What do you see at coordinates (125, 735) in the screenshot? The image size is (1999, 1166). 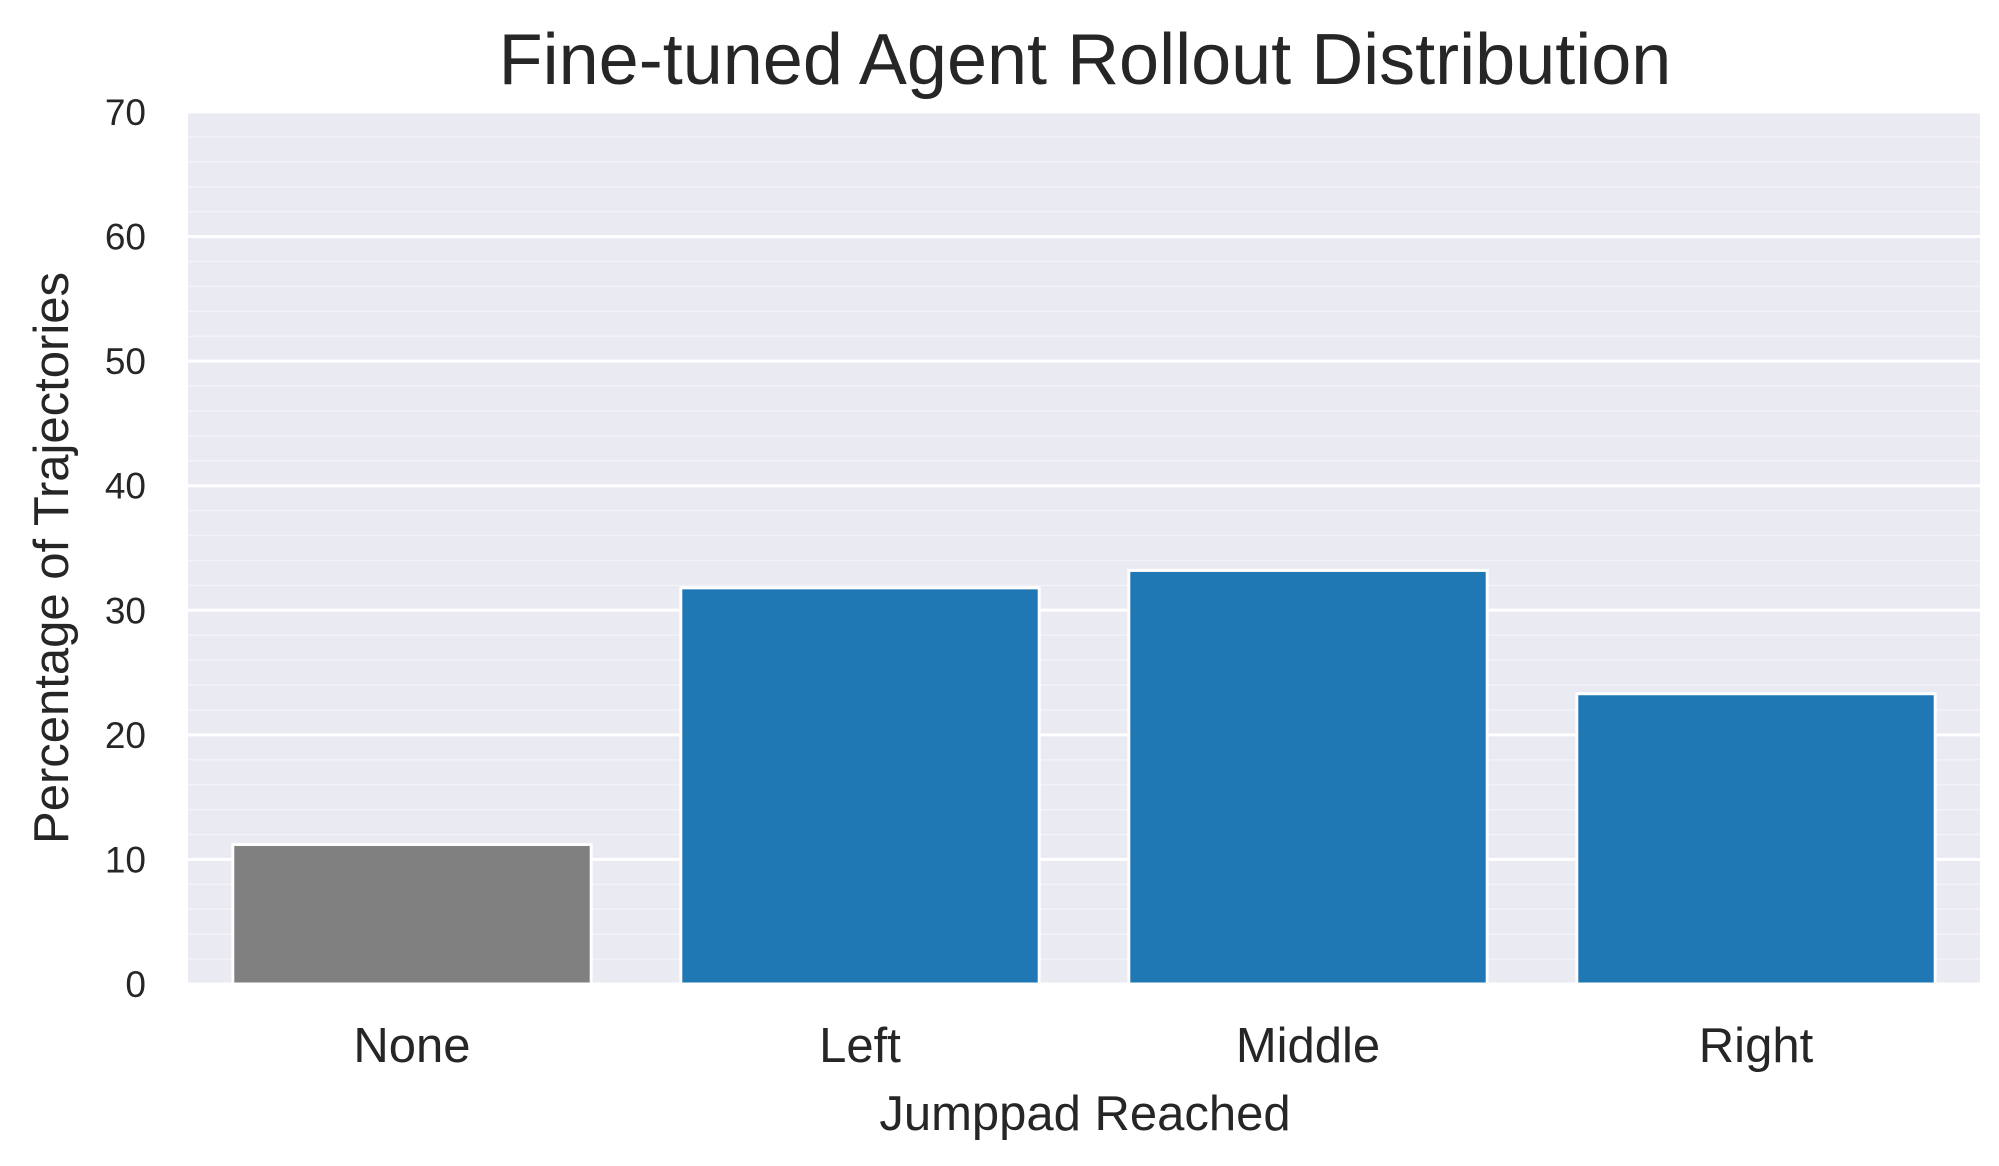 I see `y-tick-label: 20` at bounding box center [125, 735].